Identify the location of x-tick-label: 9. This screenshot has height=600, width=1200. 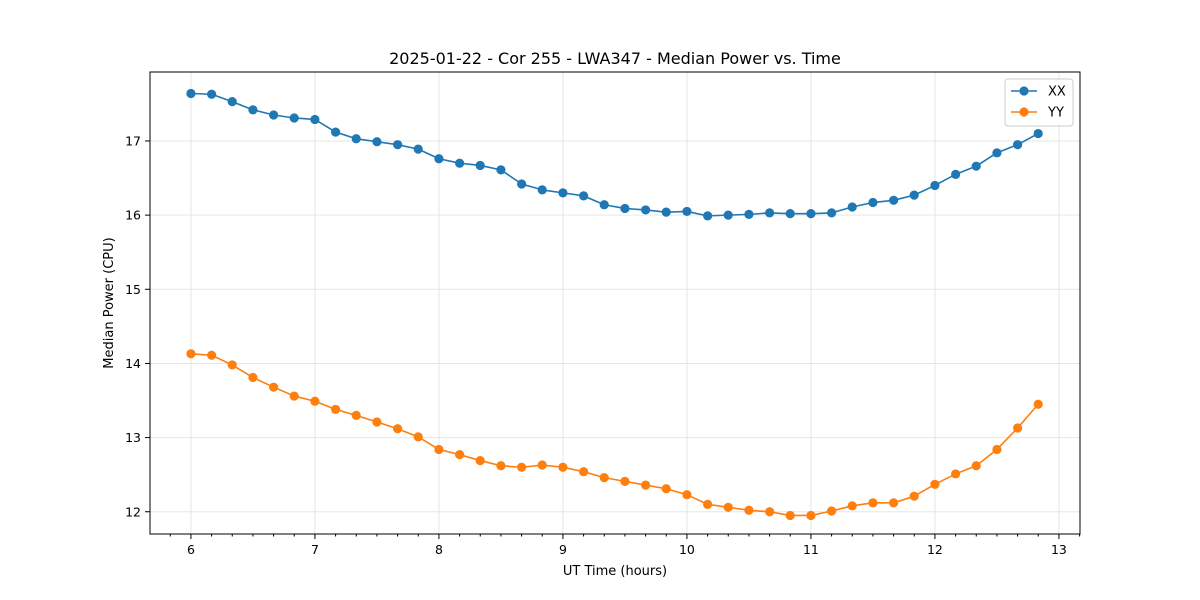
(563, 549).